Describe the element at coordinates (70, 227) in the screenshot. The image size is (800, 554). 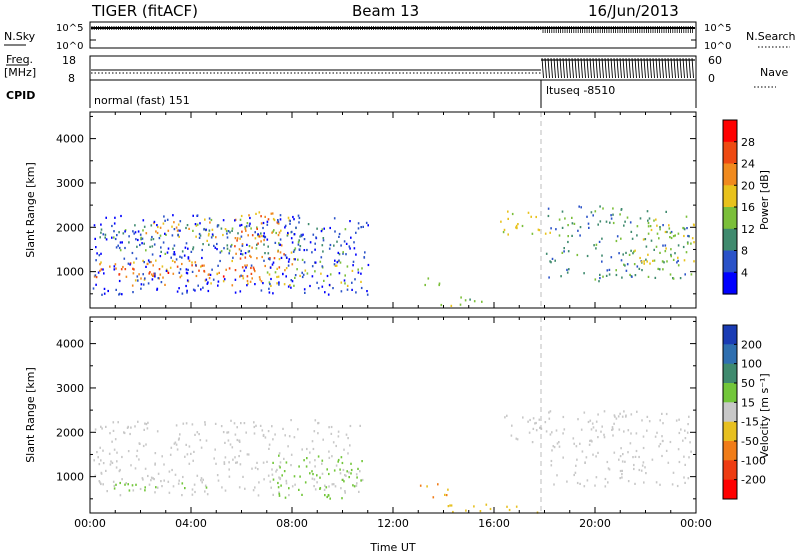
I see `y-tick-label: 2000` at that location.